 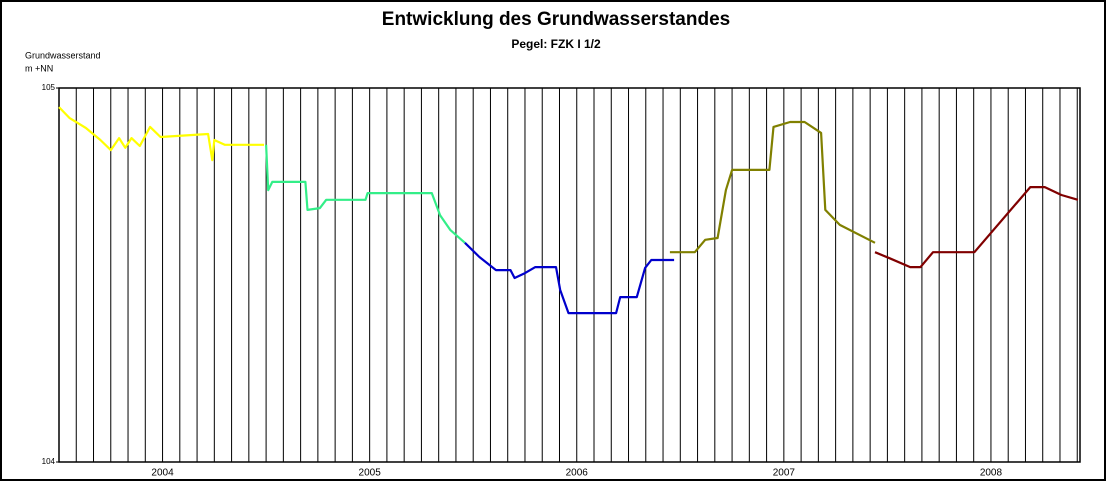 I want to click on chart-title: Entwicklung des Grundwasserstandes, so click(x=556, y=19).